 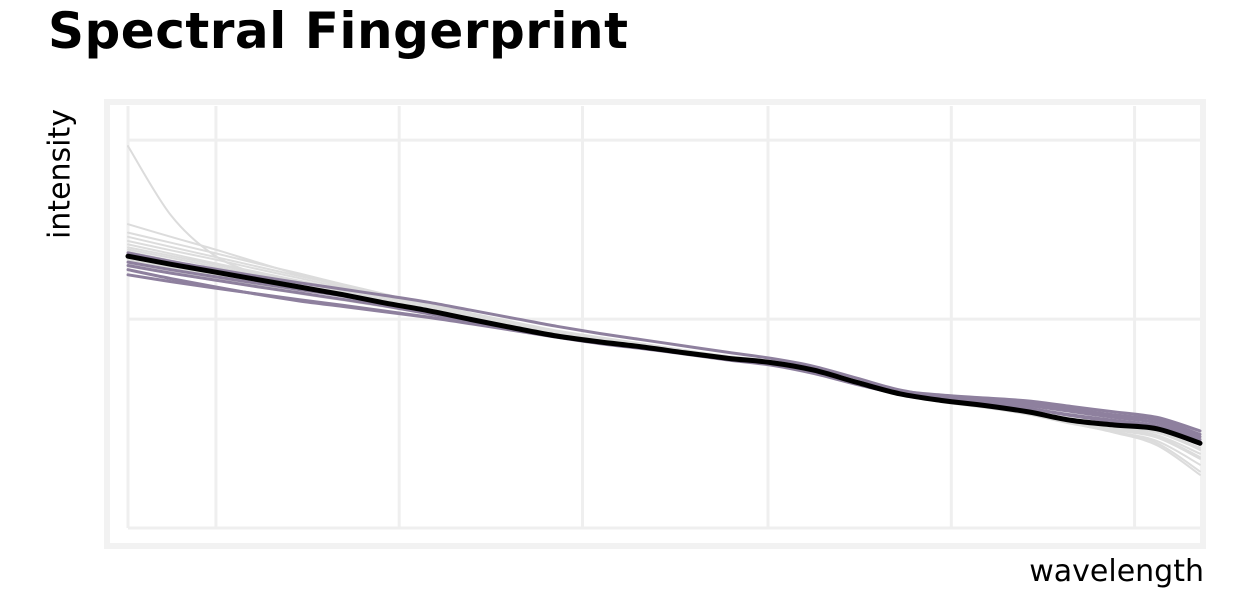 What do you see at coordinates (338, 31) in the screenshot?
I see `chart-title: Spectral Fingerprint` at bounding box center [338, 31].